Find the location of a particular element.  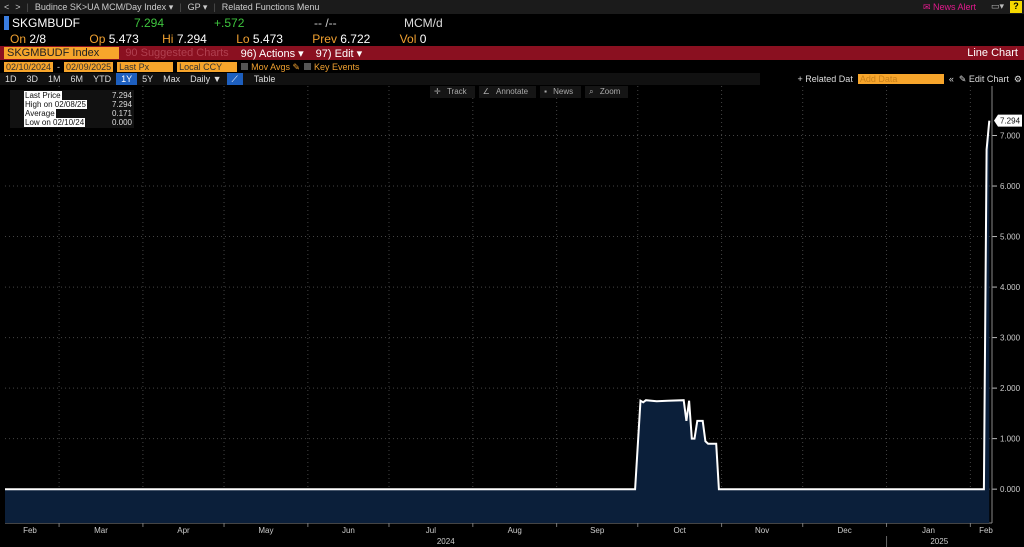

x-tick-label: Sep is located at coordinates (597, 530).